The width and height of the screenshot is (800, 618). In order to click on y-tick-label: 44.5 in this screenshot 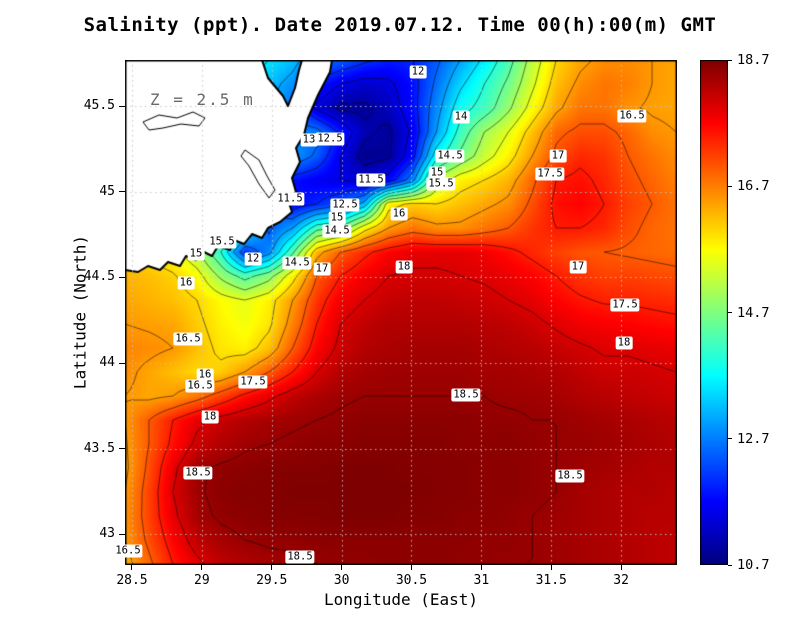, I will do `click(99, 277)`.